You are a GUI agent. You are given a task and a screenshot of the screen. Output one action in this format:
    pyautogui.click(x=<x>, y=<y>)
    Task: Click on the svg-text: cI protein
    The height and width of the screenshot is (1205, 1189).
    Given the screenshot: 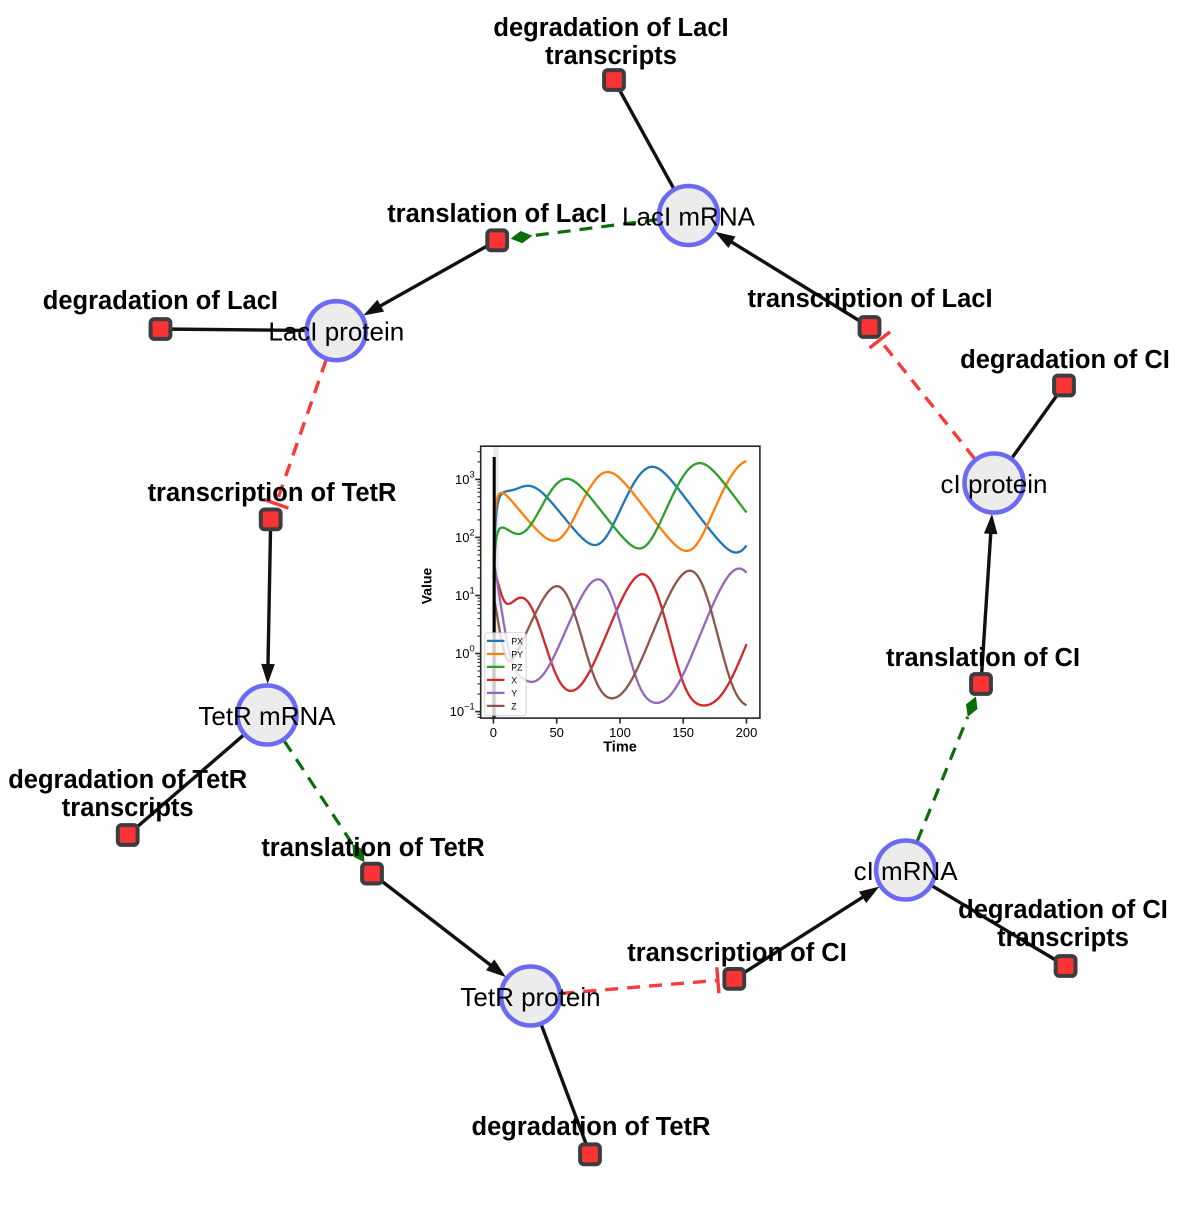 What is the action you would take?
    pyautogui.click(x=994, y=484)
    